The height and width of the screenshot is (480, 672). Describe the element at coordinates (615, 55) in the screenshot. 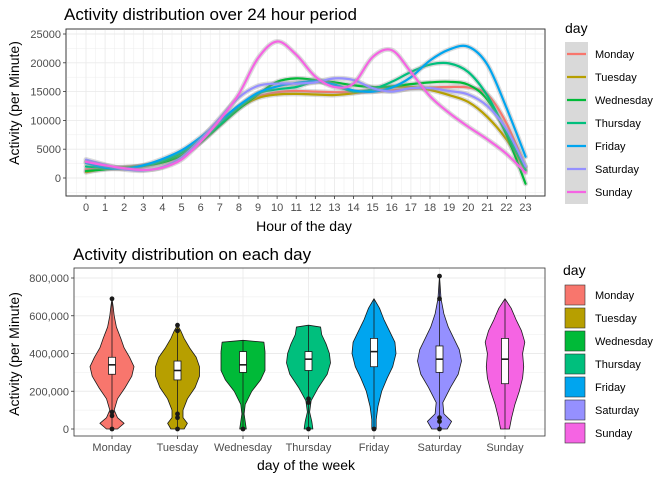

I see `legend-label-monday: Monday` at that location.